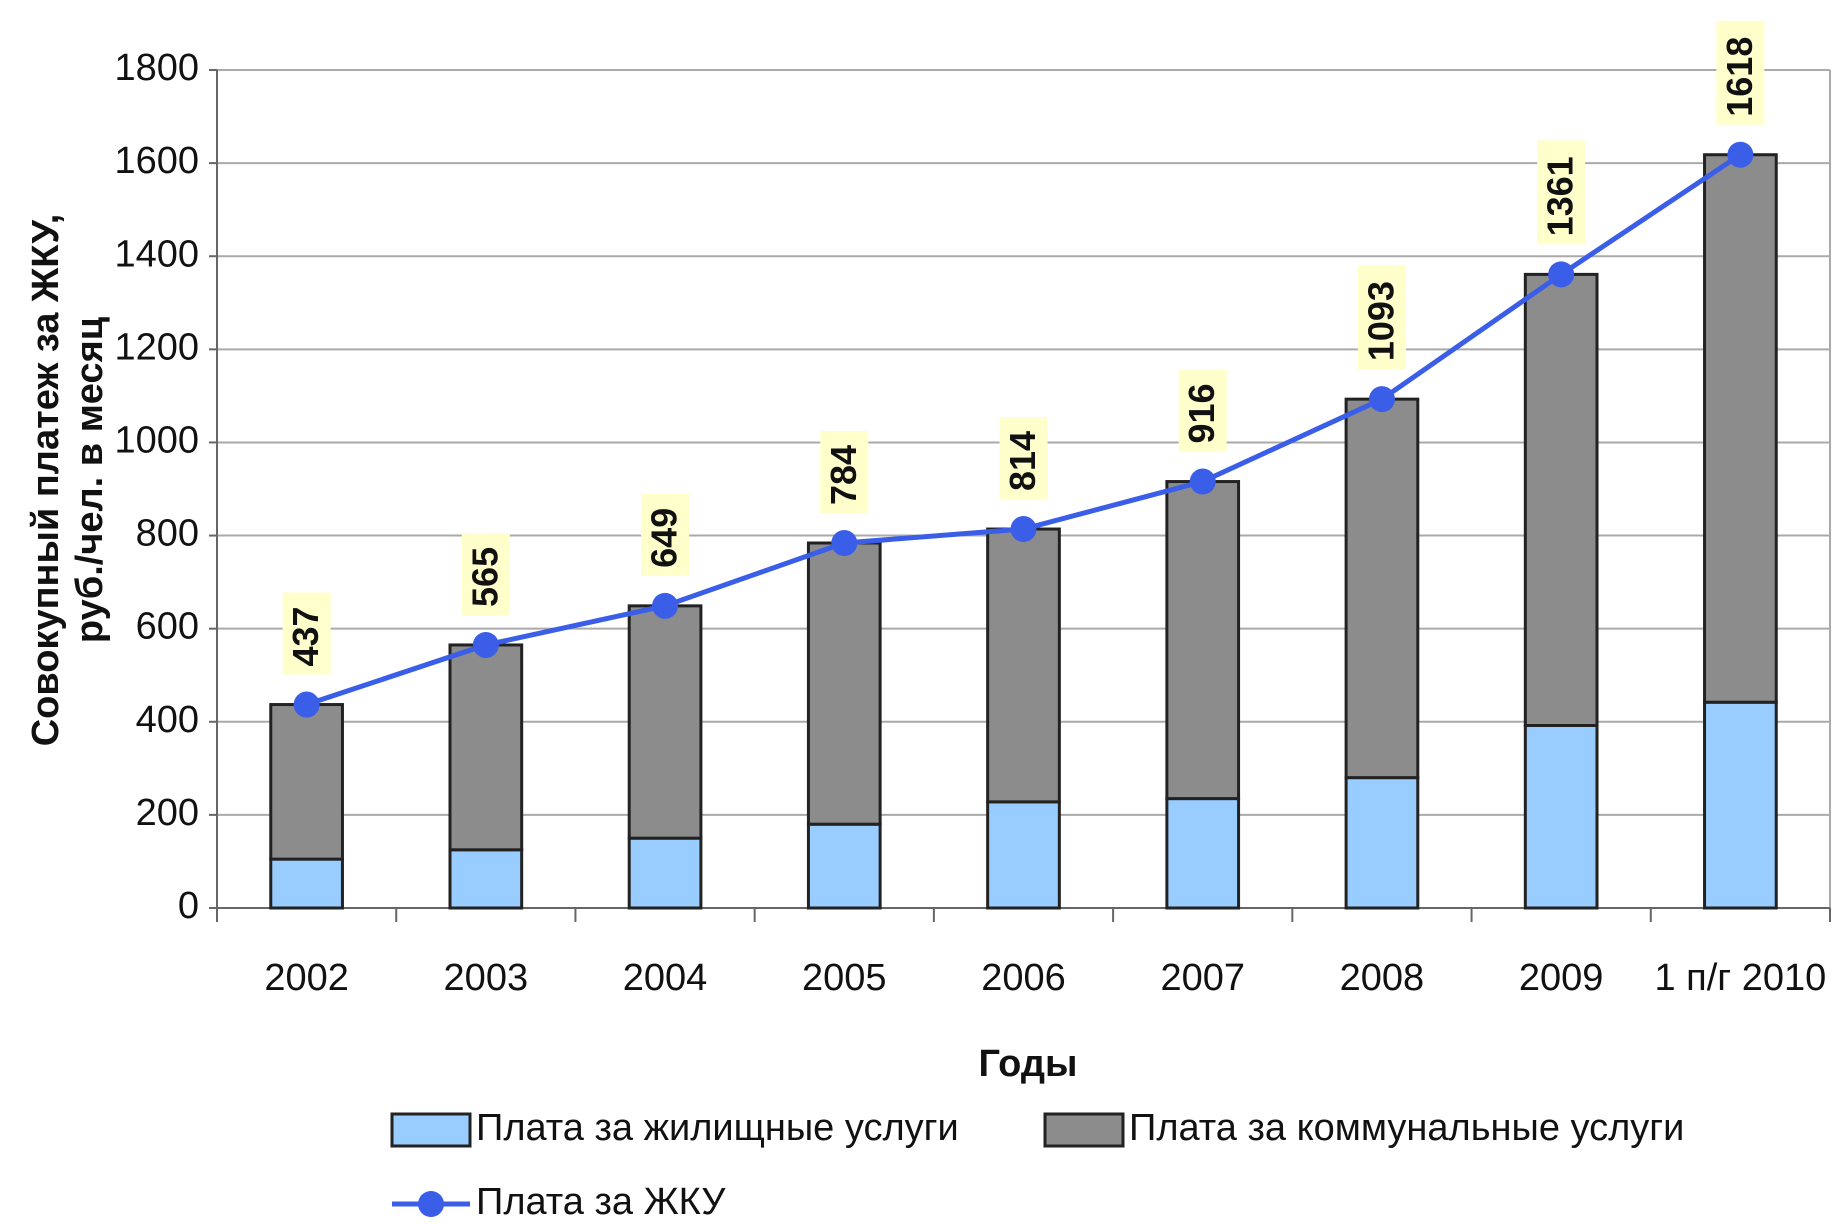 The width and height of the screenshot is (1837, 1224). I want to click on data-label: 784, so click(844, 472).